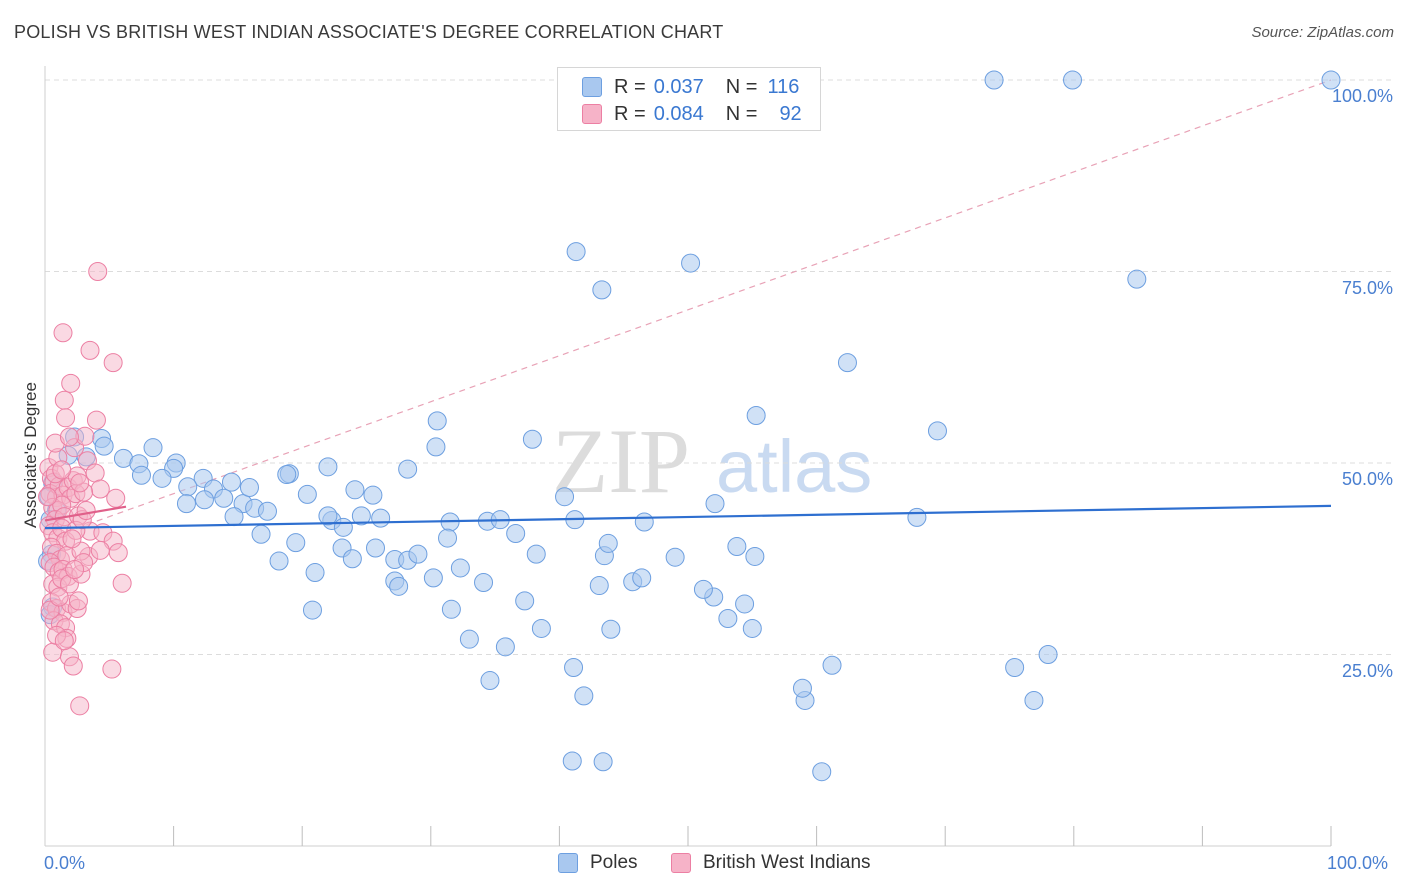  What do you see at coordinates (787, 862) in the screenshot?
I see `legend-label-bwi: British West Indians` at bounding box center [787, 862].